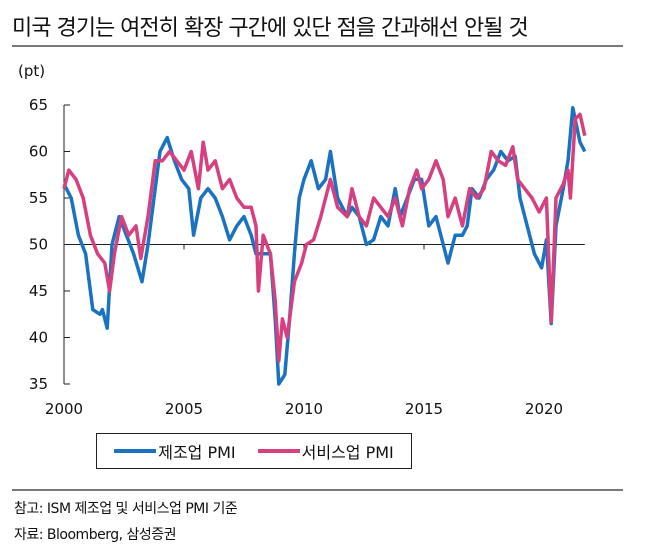  What do you see at coordinates (38, 338) in the screenshot?
I see `y-tick-label: 40` at bounding box center [38, 338].